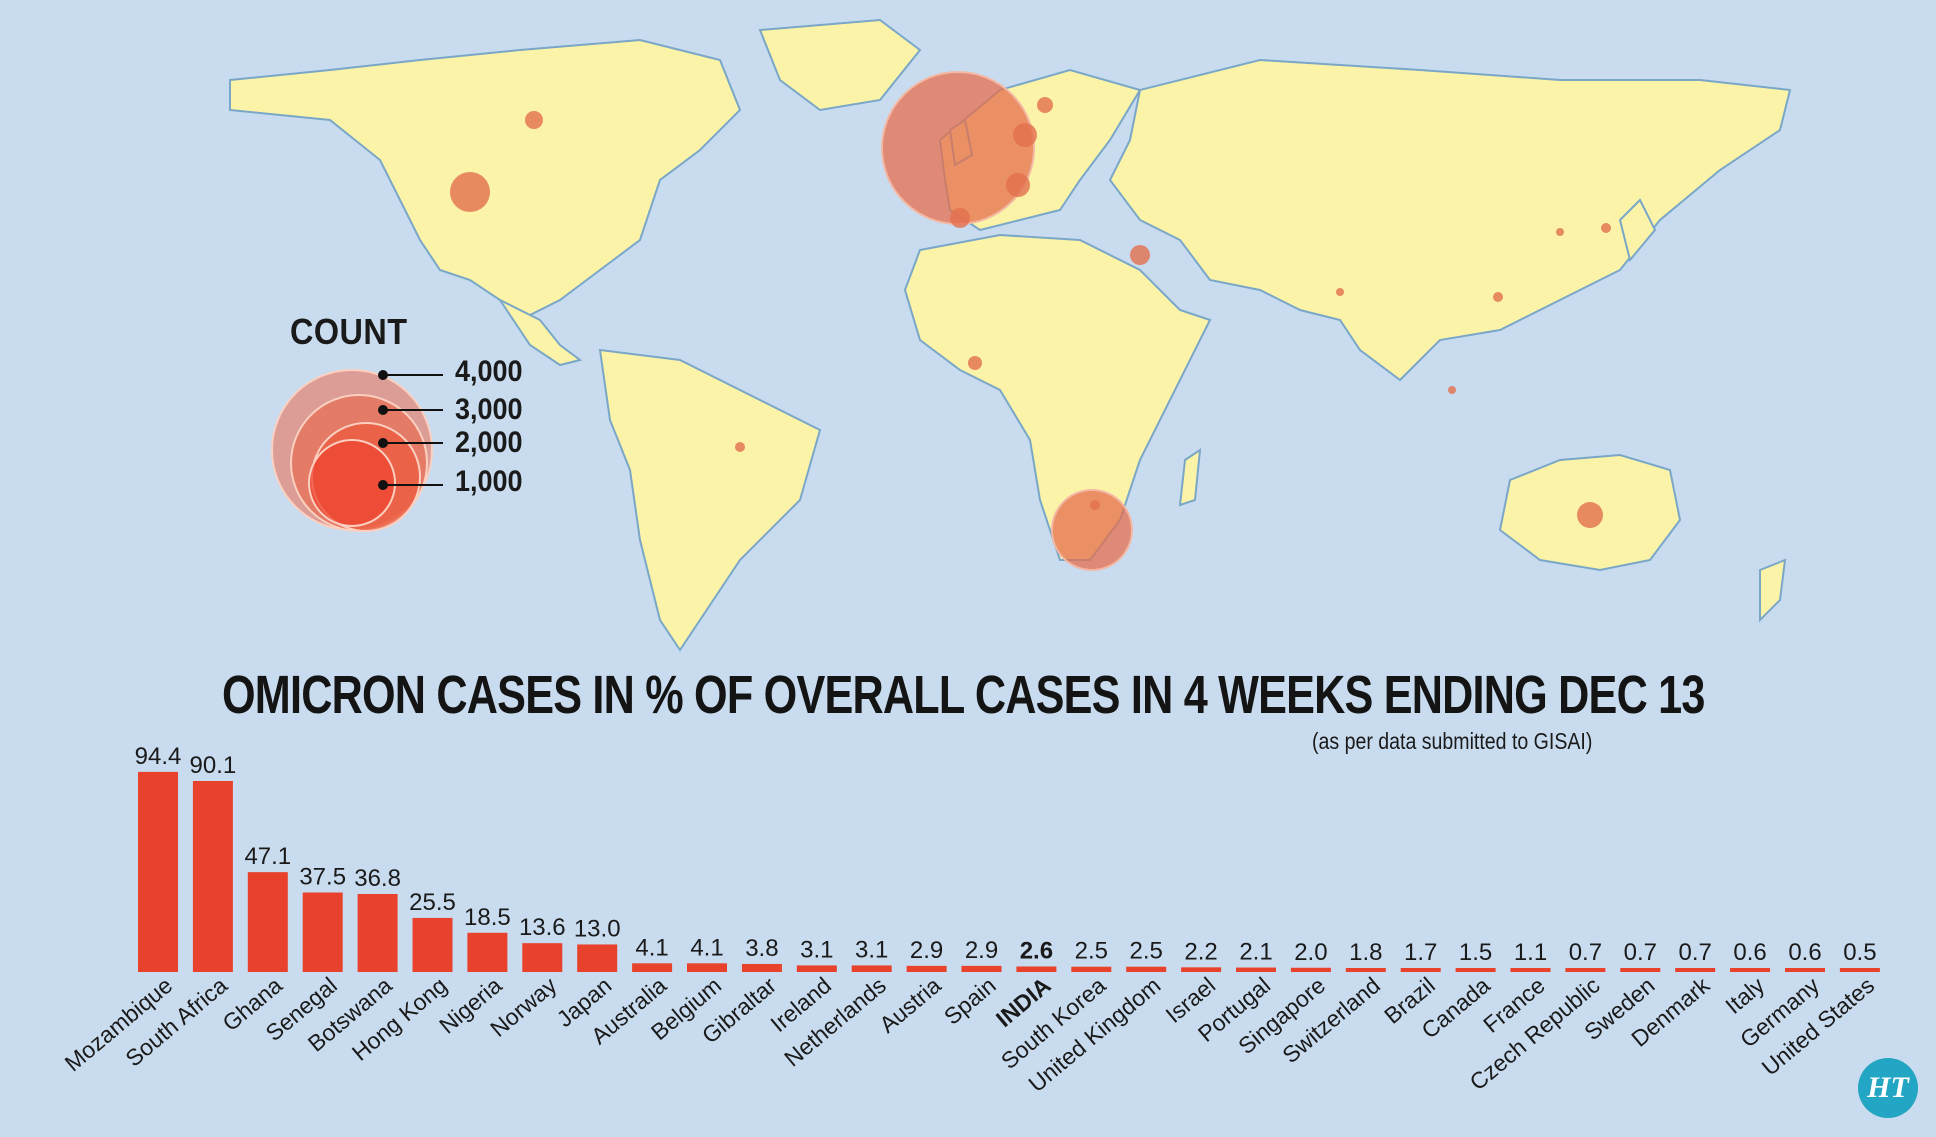 The height and width of the screenshot is (1137, 1936). Describe the element at coordinates (981, 968) in the screenshot. I see `bar-spain` at that location.